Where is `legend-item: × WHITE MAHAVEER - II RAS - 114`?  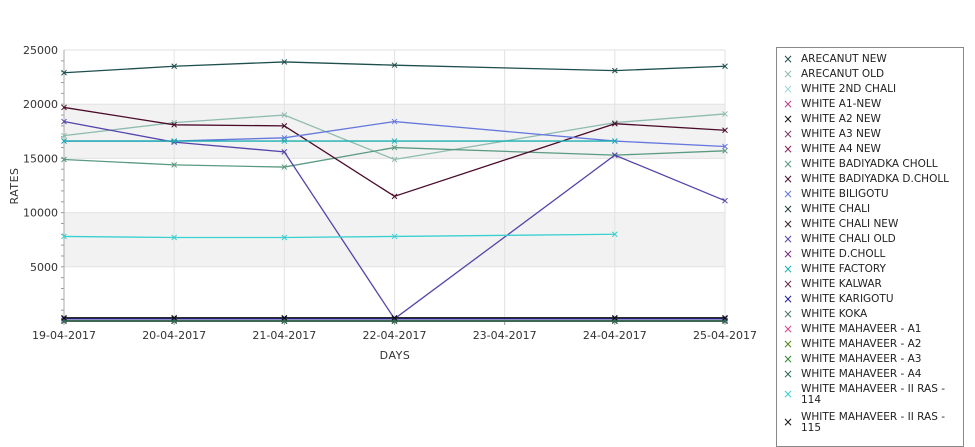
legend-item: × WHITE MAHAVEER - II RAS - 114 is located at coordinates (870, 396).